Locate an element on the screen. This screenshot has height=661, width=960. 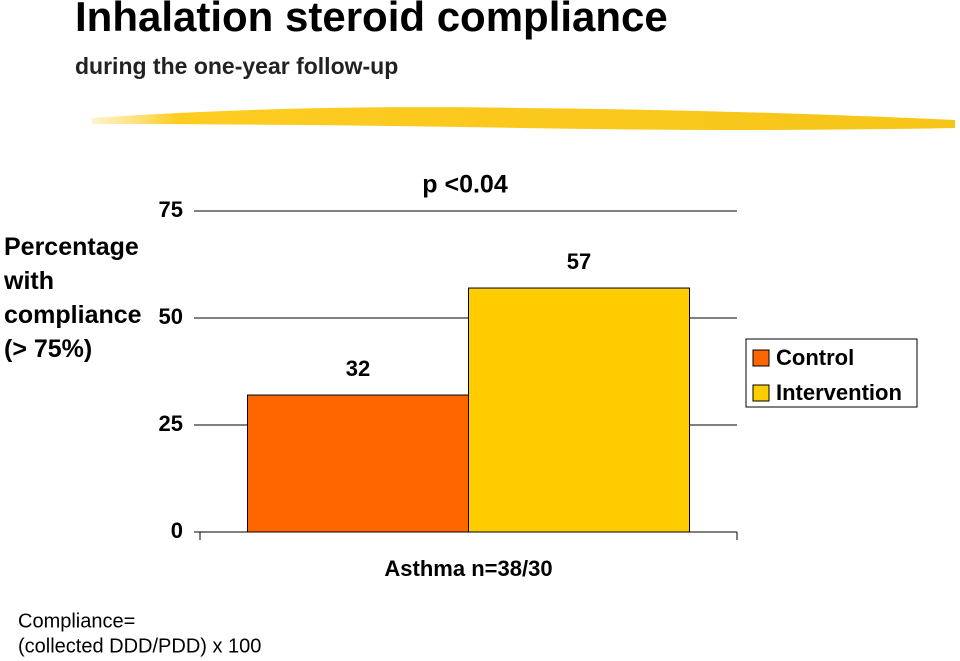
footnote: Compliance= is located at coordinates (76, 621).